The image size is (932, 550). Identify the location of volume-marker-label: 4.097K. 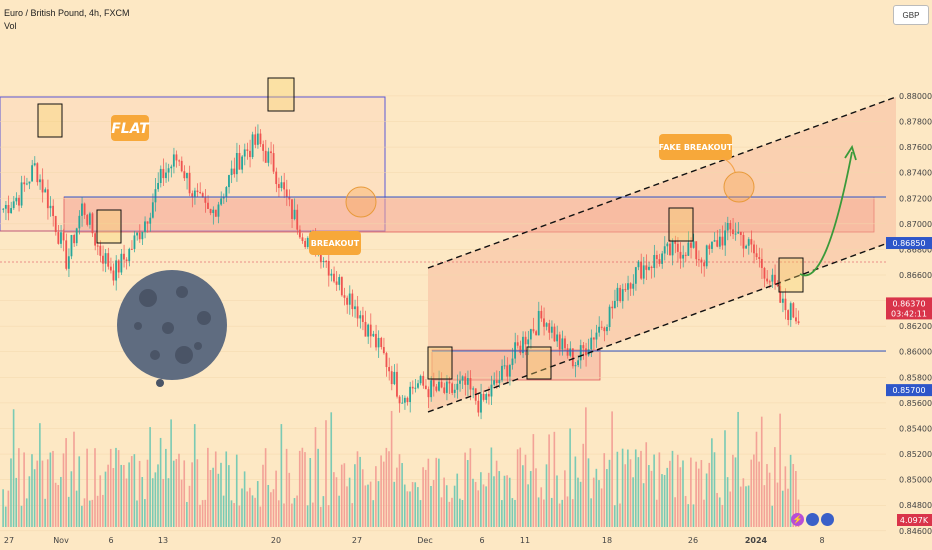
(914, 520).